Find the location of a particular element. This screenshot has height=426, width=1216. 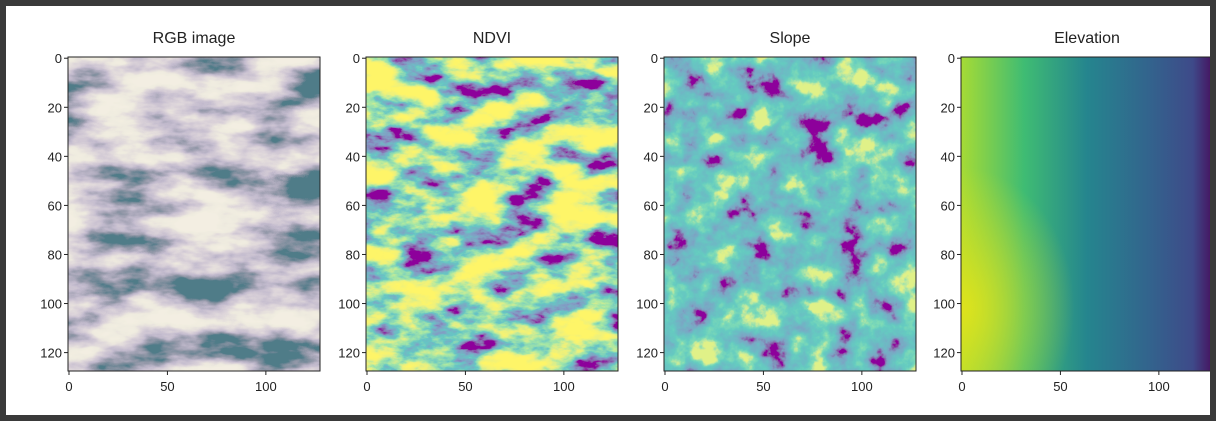

subplot-title: Slope is located at coordinates (790, 38).